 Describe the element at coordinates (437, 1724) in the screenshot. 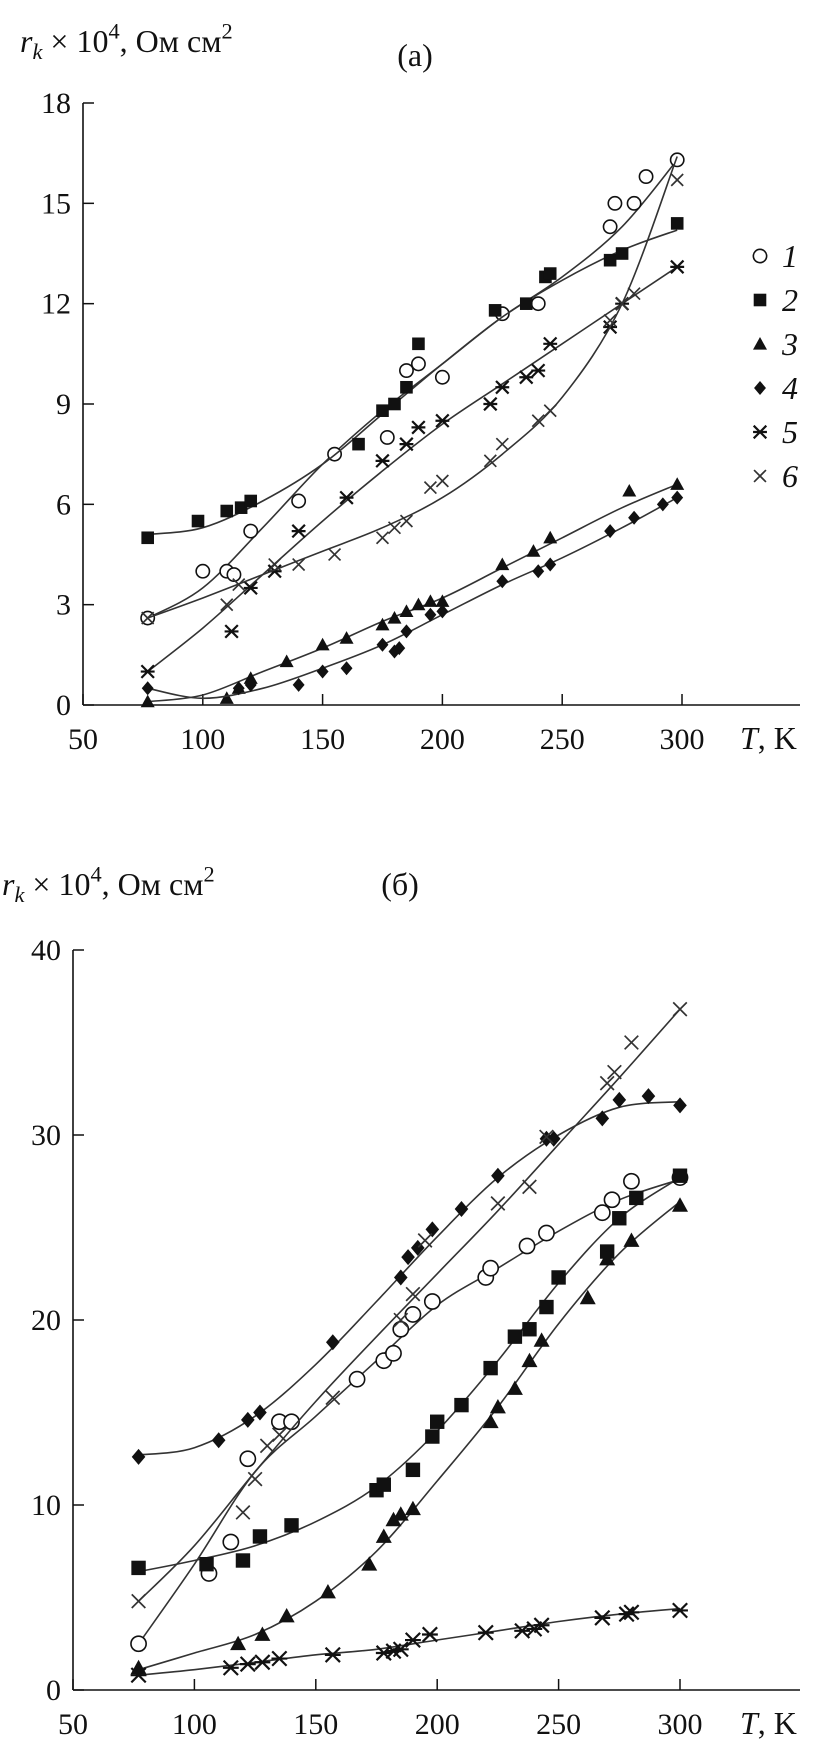

I see `x-tick-label: 200` at that location.